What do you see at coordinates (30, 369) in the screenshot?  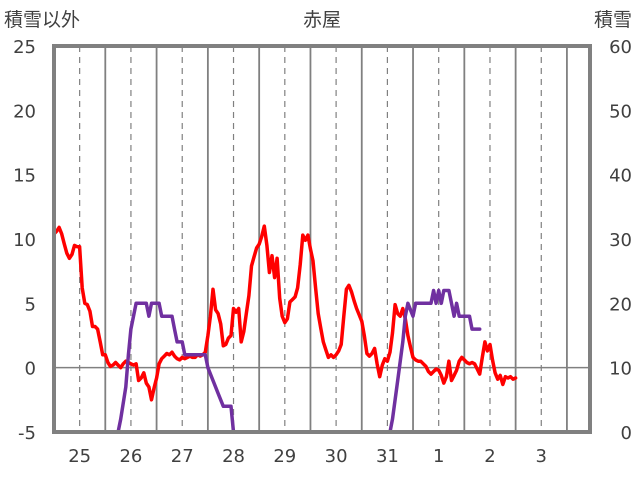 I see `y-left-tick-label: 0` at bounding box center [30, 369].